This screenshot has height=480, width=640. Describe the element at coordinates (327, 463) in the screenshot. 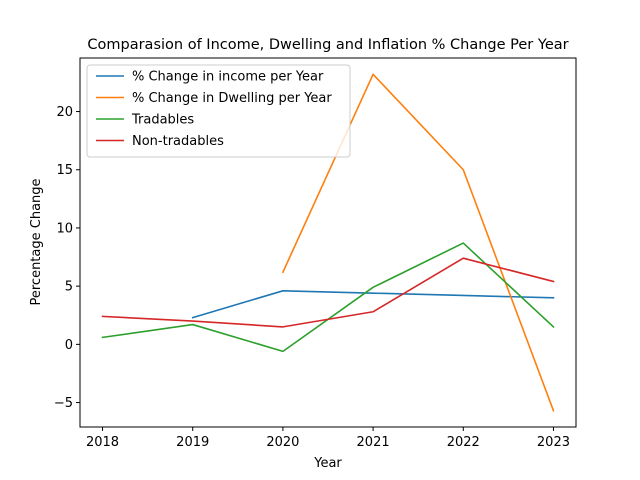

I see `x-axis-title: Year` at that location.